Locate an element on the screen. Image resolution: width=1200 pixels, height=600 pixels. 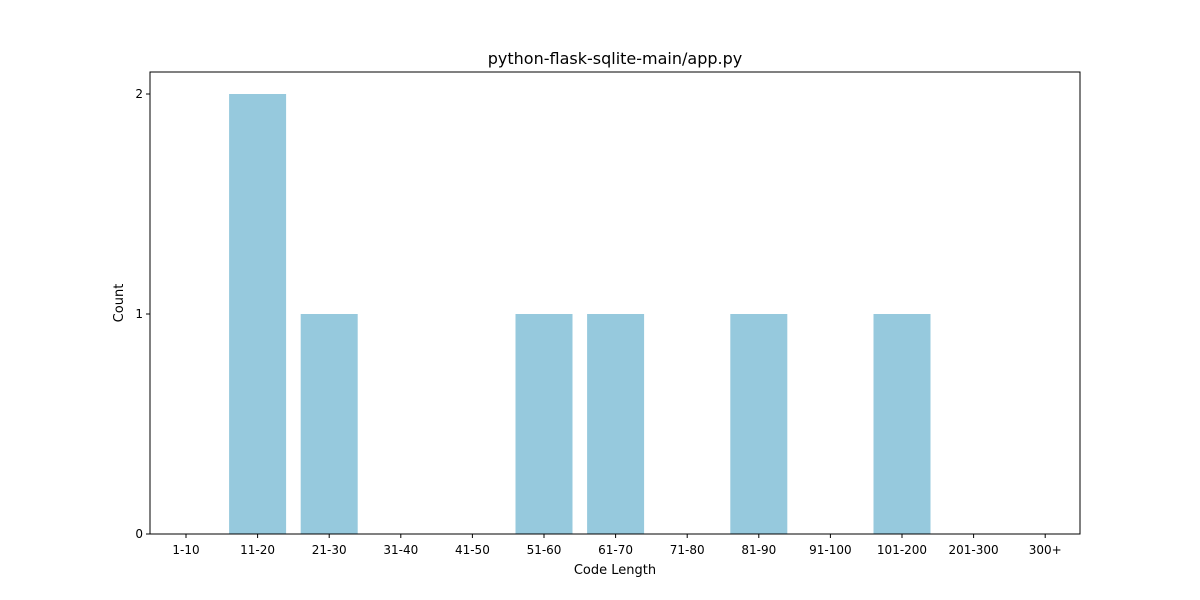
x-tick-label: 41-50 is located at coordinates (472, 550).